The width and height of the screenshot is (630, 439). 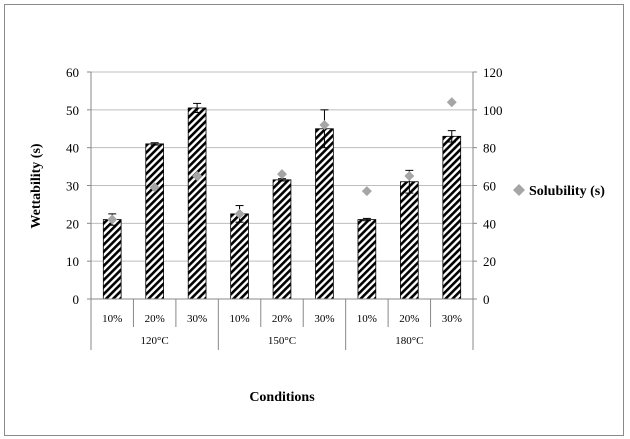 What do you see at coordinates (486, 299) in the screenshot?
I see `y2-tick-label: 0` at bounding box center [486, 299].